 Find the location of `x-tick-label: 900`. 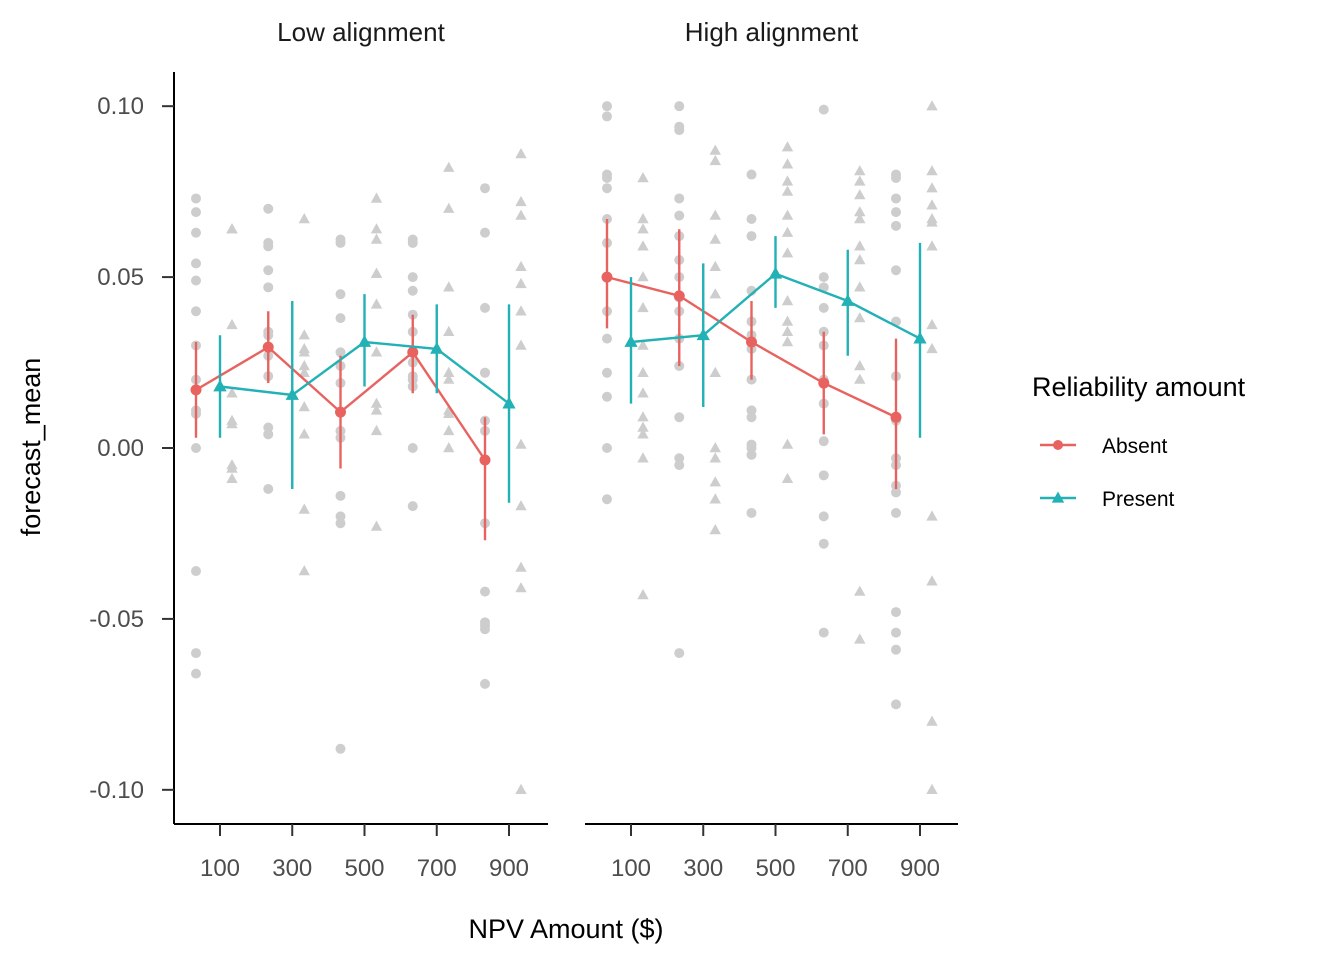

x-tick-label: 900 is located at coordinates (509, 868).